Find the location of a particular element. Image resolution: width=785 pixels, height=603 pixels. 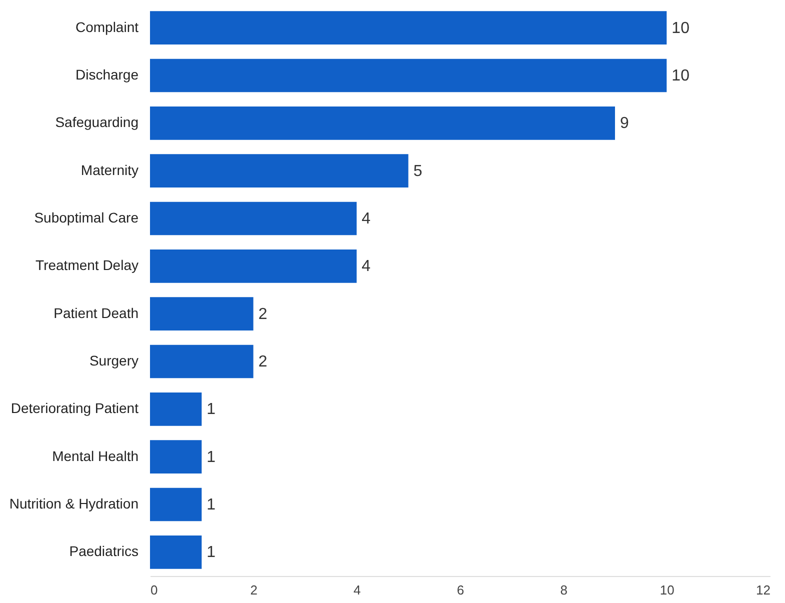

x-tick-label: 10 is located at coordinates (667, 590).